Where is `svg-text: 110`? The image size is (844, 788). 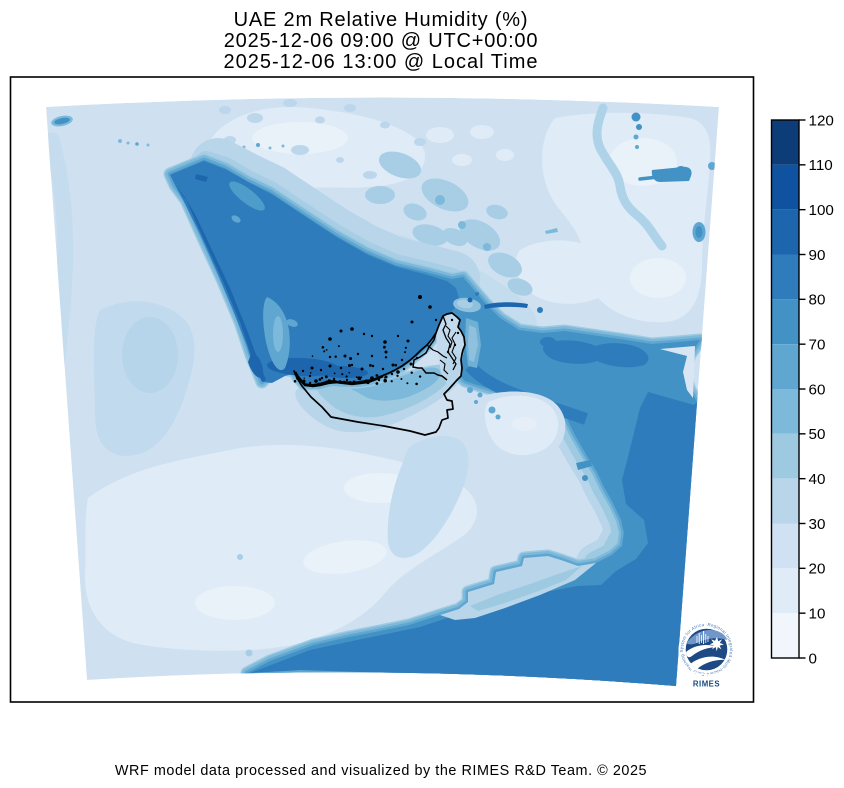 svg-text: 110 is located at coordinates (821, 165).